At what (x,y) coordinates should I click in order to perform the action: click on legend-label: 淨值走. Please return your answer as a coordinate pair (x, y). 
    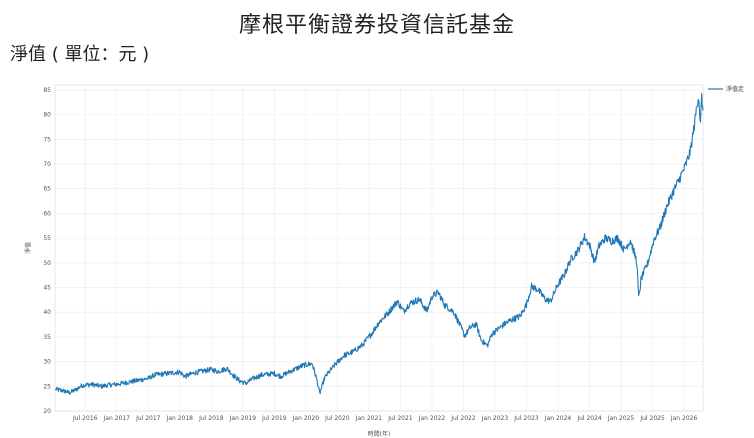
    Looking at the image, I should click on (735, 89).